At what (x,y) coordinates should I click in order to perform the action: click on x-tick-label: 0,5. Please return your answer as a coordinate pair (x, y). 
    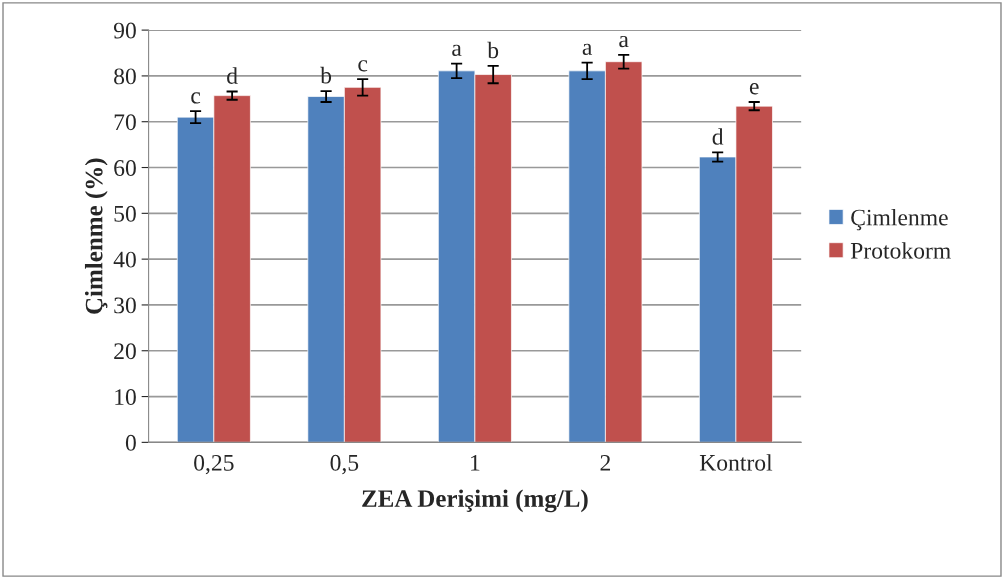
    Looking at the image, I should click on (344, 464).